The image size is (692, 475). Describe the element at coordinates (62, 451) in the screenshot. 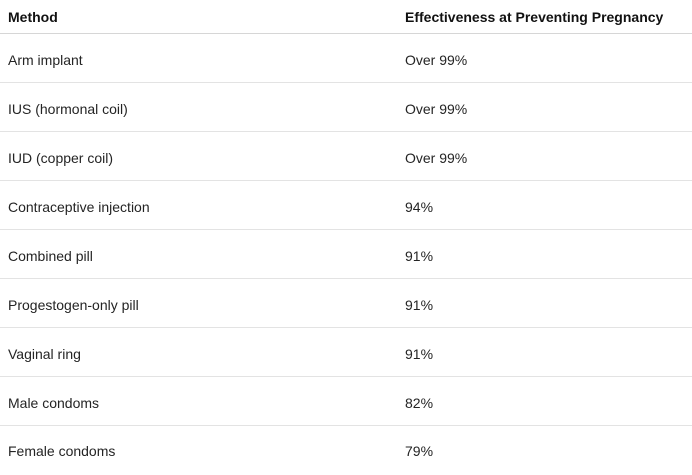

I see `method-cell: Female condoms` at that location.